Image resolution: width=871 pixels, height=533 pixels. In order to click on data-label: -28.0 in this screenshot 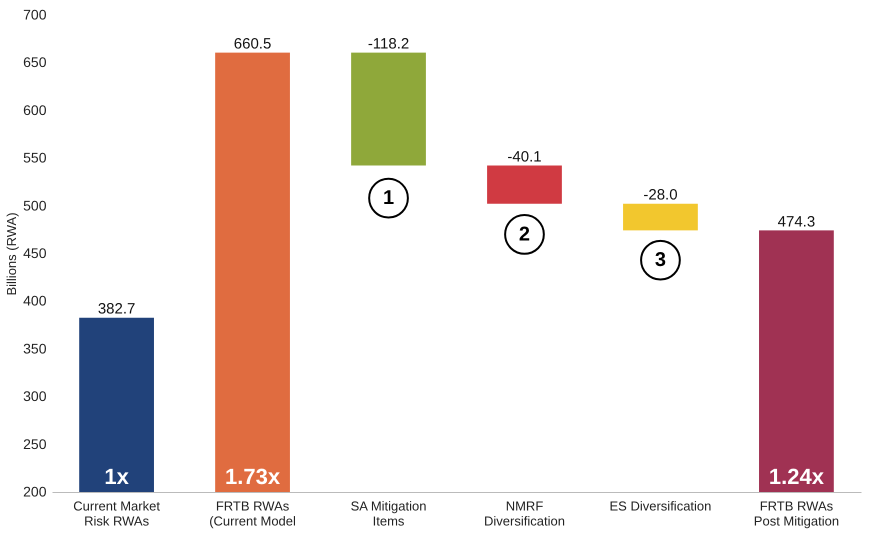, I will do `click(660, 195)`.